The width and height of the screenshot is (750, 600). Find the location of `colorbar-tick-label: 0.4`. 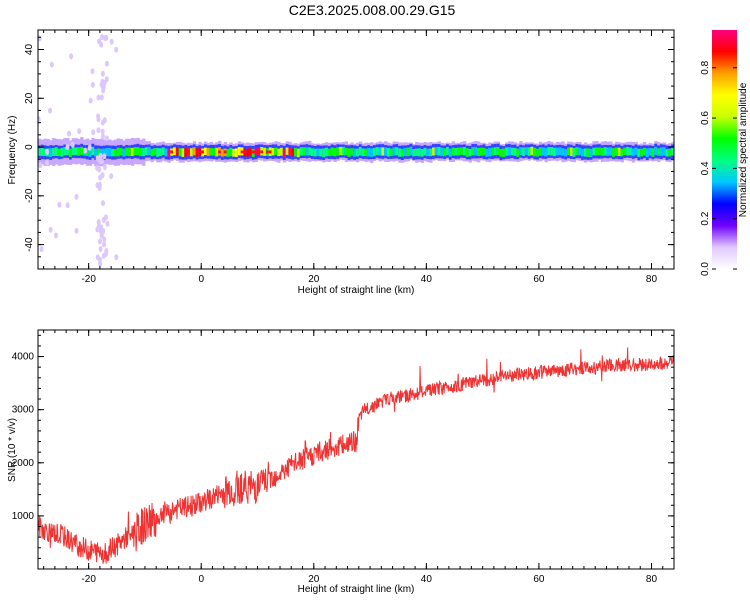

colorbar-tick-label: 0.4 is located at coordinates (705, 168).